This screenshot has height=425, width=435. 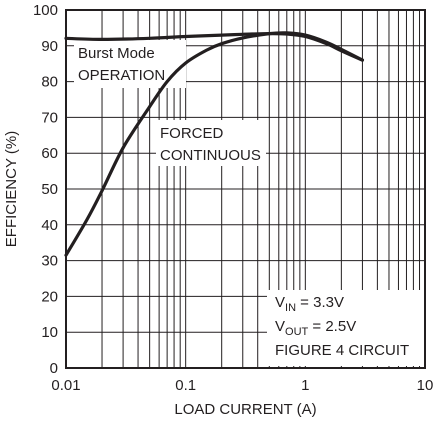 What do you see at coordinates (49, 117) in the screenshot?
I see `y-tick-label: 70` at bounding box center [49, 117].